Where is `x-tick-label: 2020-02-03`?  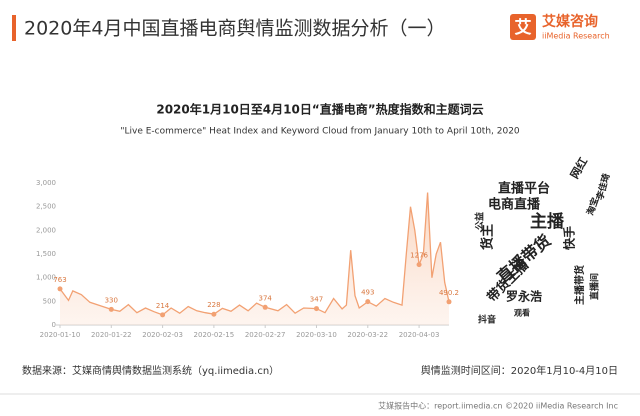 x-tick-label: 2020-02-03 is located at coordinates (162, 335).